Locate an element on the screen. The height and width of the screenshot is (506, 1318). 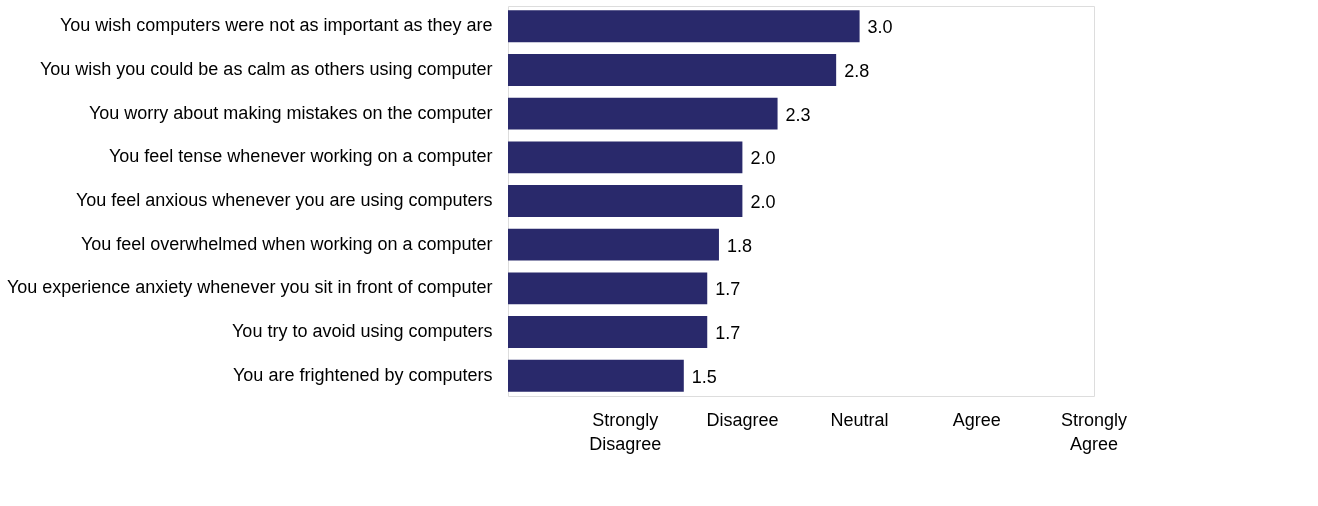
data-label: 2.3 is located at coordinates (798, 114).